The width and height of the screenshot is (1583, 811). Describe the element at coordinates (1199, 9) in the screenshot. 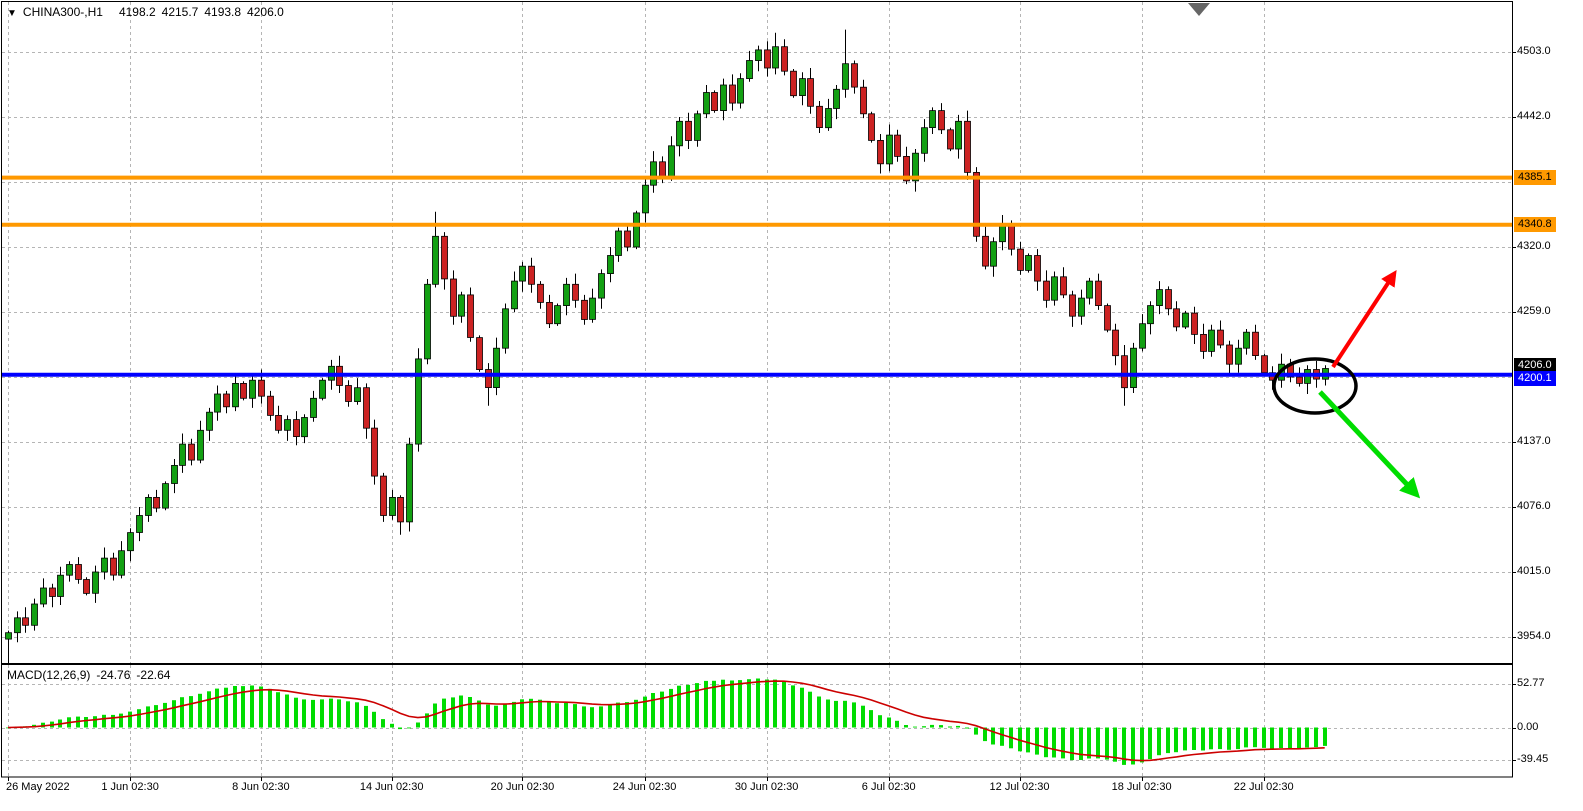

I see `chart-shift-marker` at that location.